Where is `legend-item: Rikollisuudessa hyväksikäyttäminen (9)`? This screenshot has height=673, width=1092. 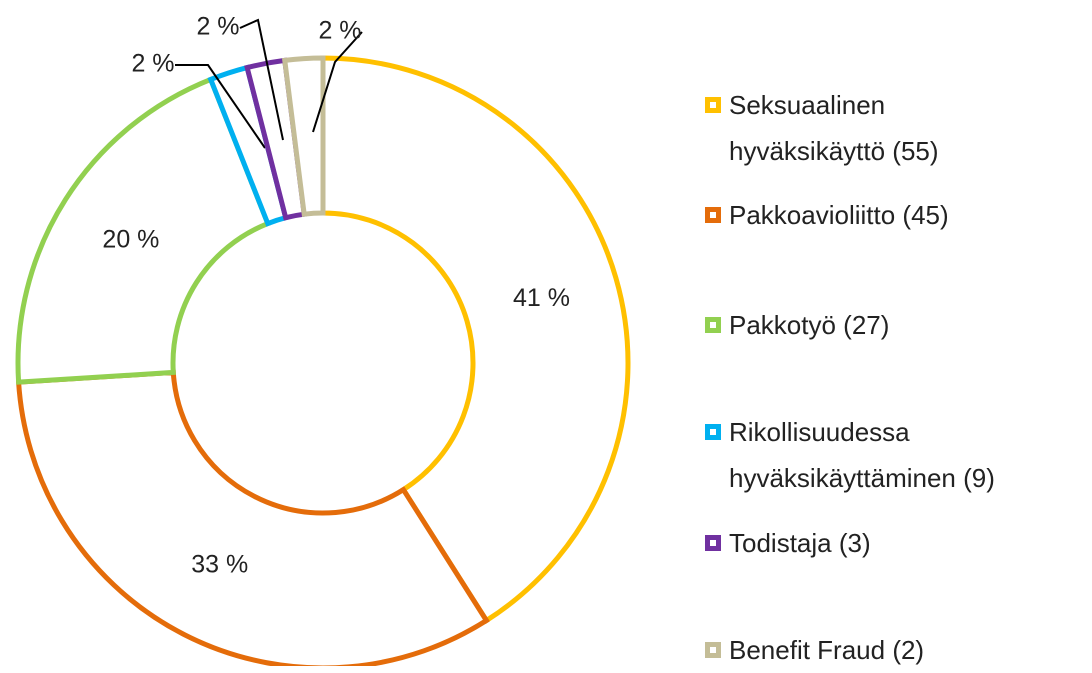 legend-item: Rikollisuudessa hyväksikäyttäminen (9) is located at coordinates (897, 455).